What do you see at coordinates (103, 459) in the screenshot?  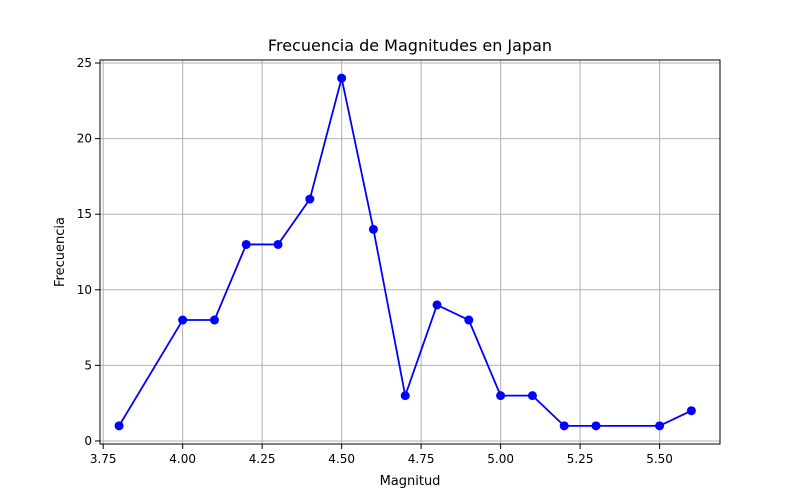 I see `x-tick-label: 3.75` at bounding box center [103, 459].